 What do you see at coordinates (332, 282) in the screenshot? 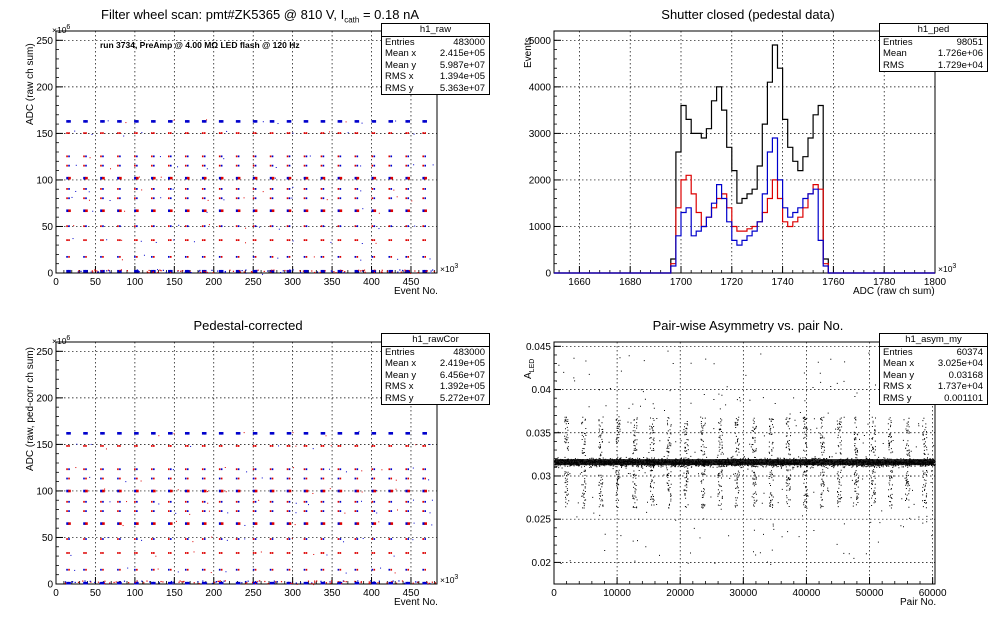
I see `x-tick-label: 350` at bounding box center [332, 282].